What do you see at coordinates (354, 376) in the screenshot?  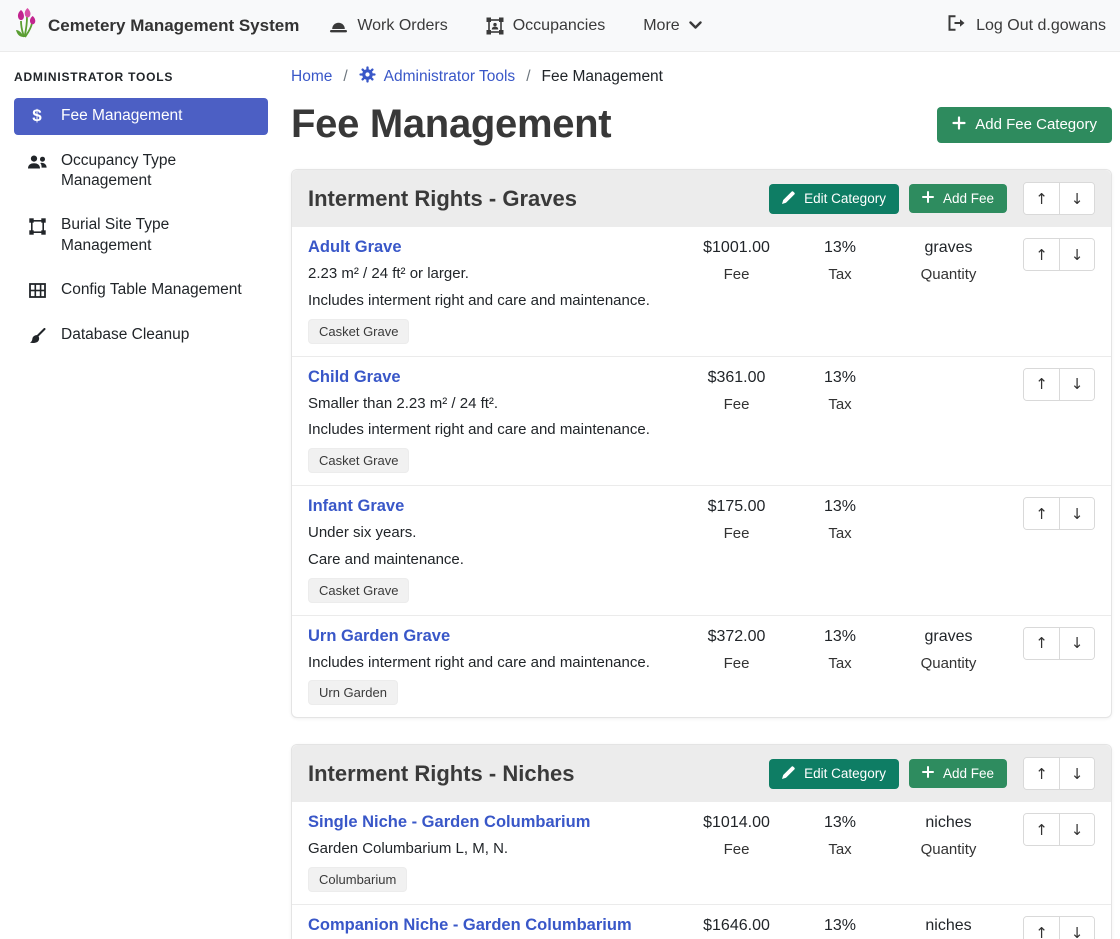 I see `fee-name-link: Child Grave` at bounding box center [354, 376].